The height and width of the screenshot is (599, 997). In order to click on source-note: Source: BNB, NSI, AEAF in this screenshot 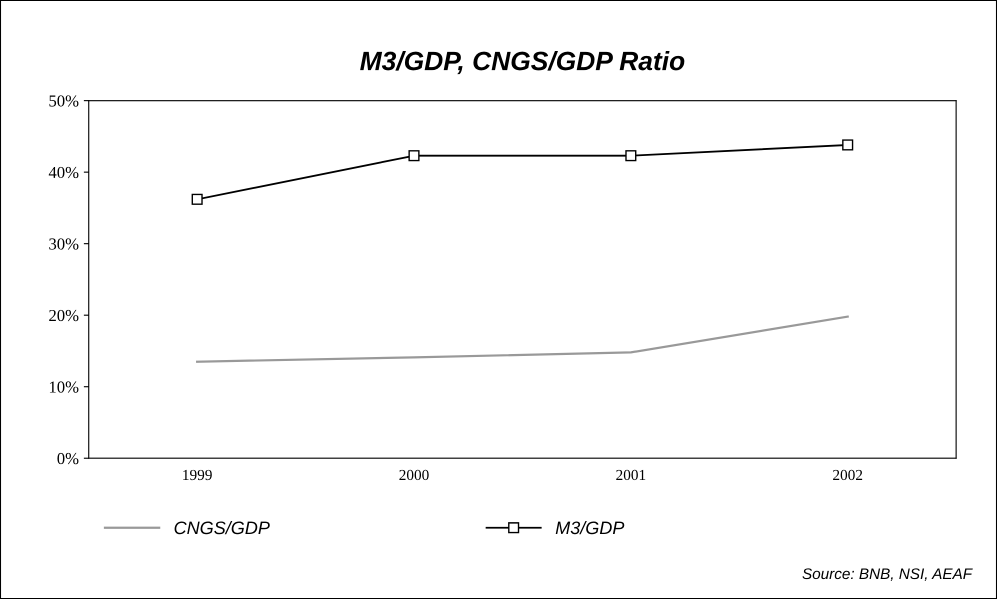, I will do `click(887, 574)`.